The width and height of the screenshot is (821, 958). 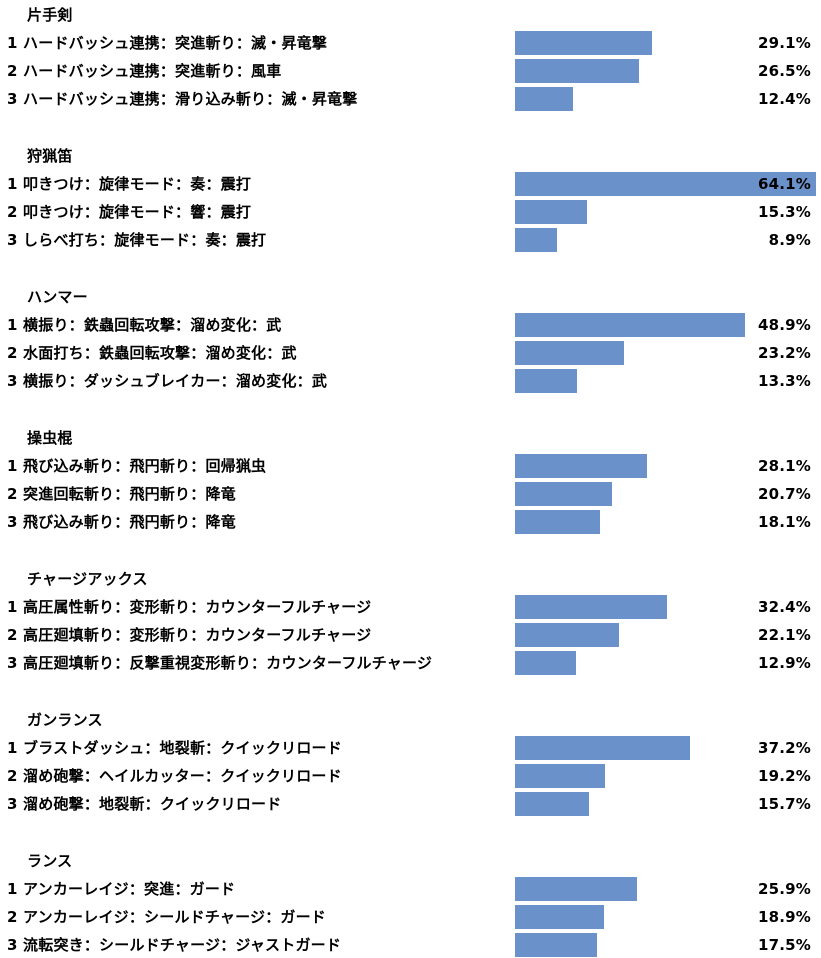 What do you see at coordinates (189, 635) in the screenshot?
I see `row-label: 2 高圧廻填斬り：変形斬り：カウンターフルチャージ` at bounding box center [189, 635].